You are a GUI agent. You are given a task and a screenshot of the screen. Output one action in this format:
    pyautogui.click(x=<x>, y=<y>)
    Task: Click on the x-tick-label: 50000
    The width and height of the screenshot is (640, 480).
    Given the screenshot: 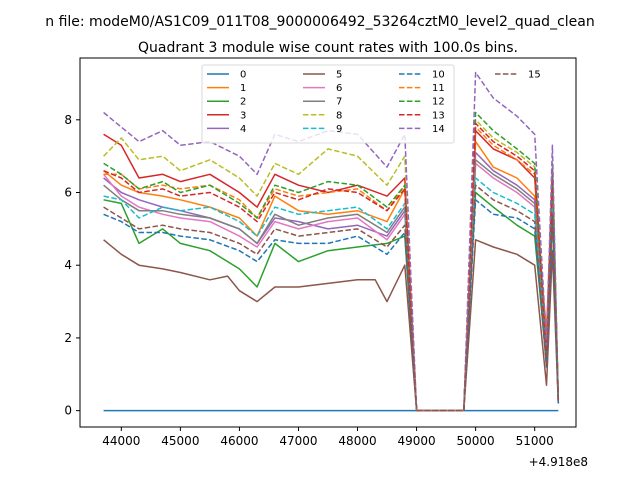 What is the action you would take?
    pyautogui.click(x=476, y=441)
    